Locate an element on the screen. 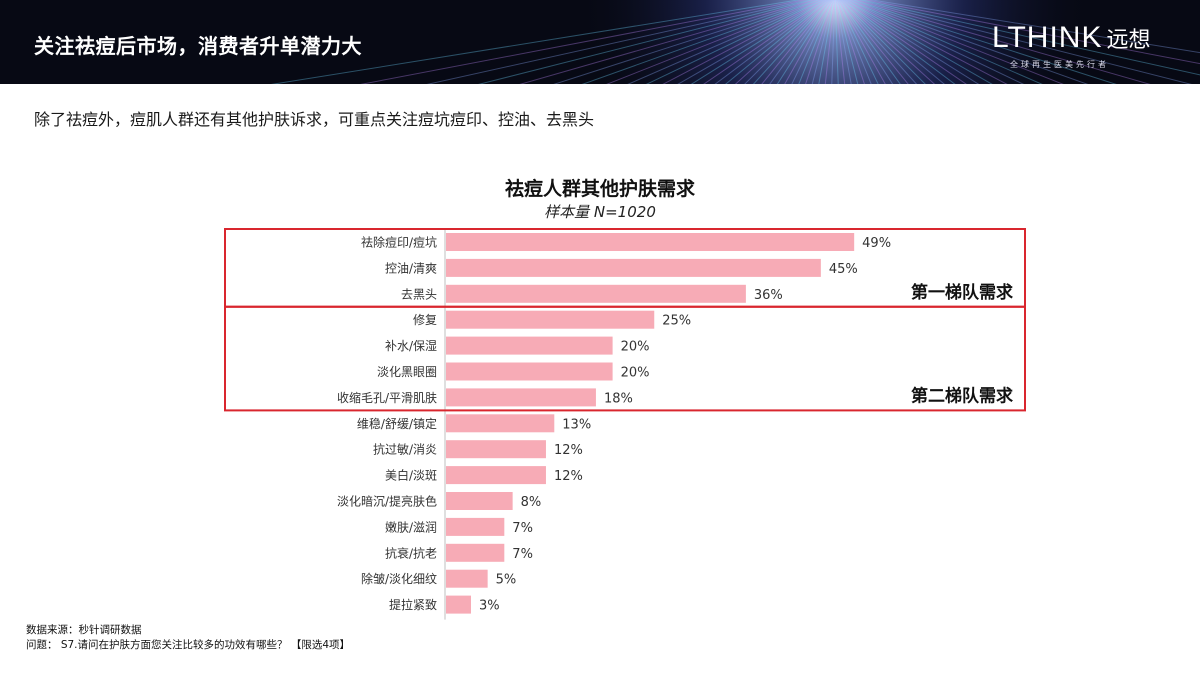 Image resolution: width=1200 pixels, height=673 pixels. header-light-rays is located at coordinates (735, 42).